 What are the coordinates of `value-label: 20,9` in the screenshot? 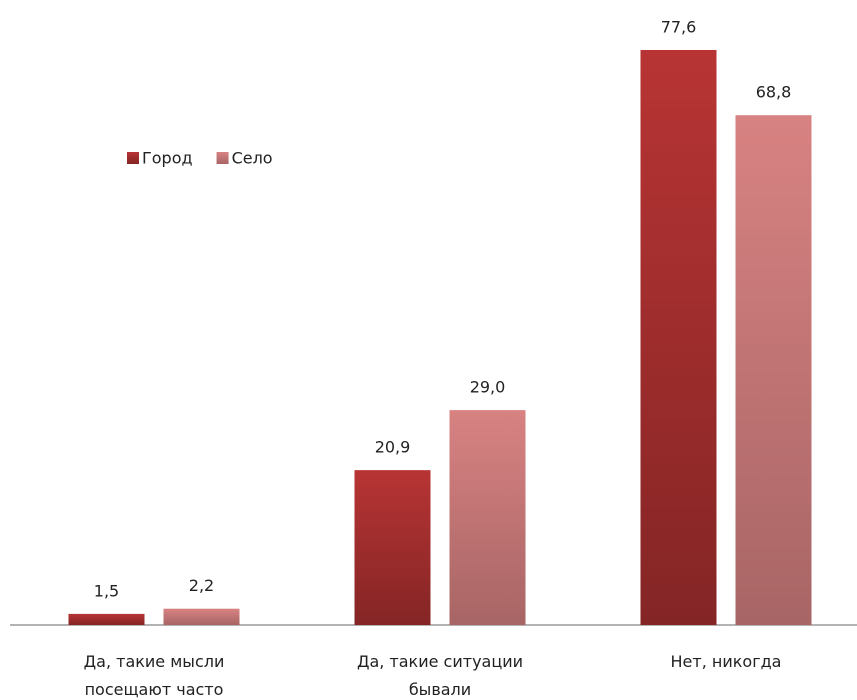 It's located at (393, 447).